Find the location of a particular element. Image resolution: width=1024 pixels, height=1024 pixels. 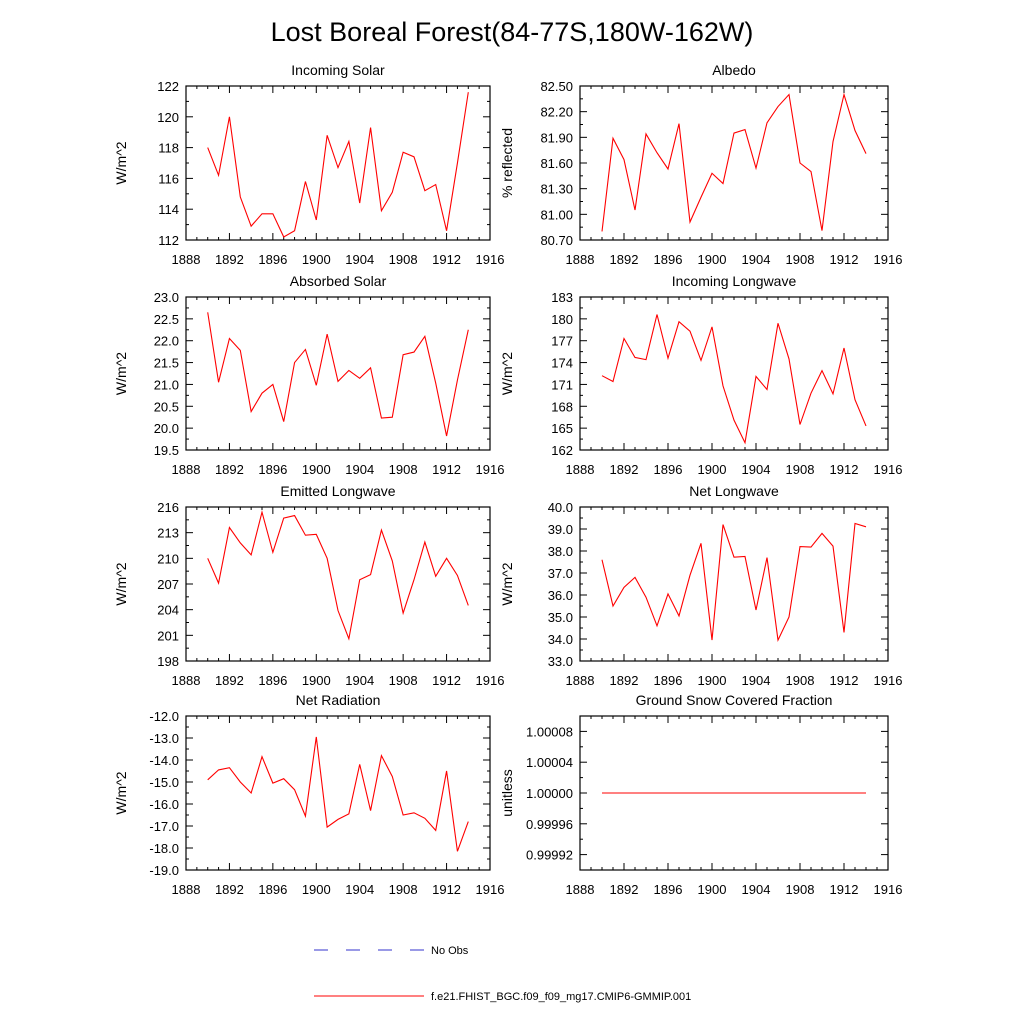

absorbed-solar-title: Absorbed Solar is located at coordinates (338, 281).